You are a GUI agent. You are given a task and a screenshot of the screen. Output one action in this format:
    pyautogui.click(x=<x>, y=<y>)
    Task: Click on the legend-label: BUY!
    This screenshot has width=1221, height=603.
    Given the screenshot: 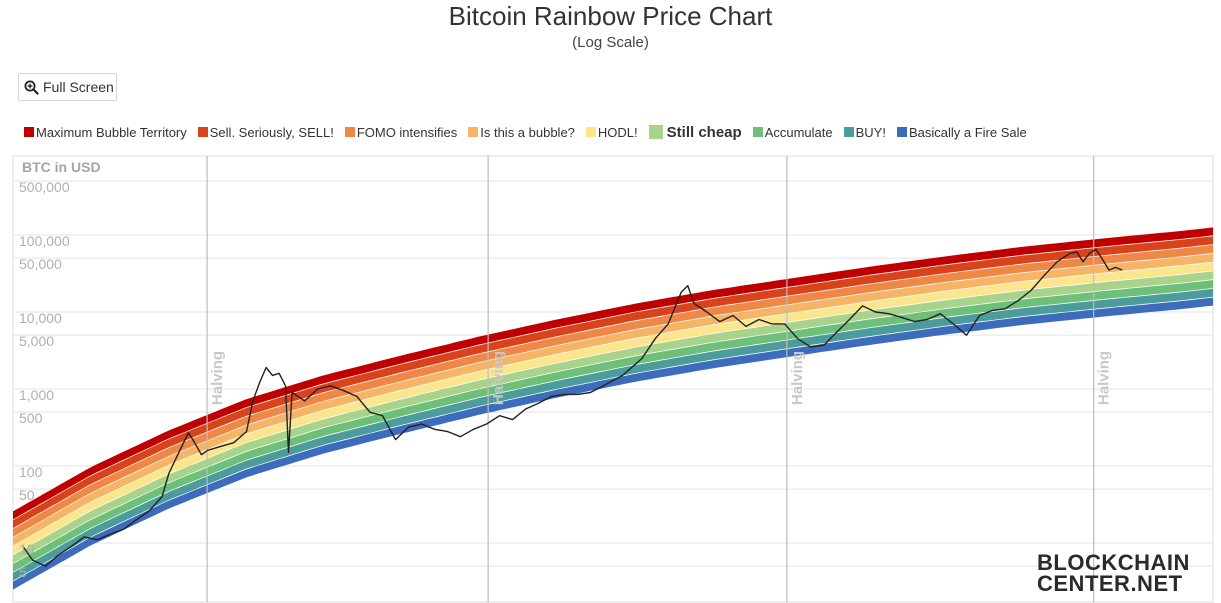 What is the action you would take?
    pyautogui.click(x=870, y=132)
    